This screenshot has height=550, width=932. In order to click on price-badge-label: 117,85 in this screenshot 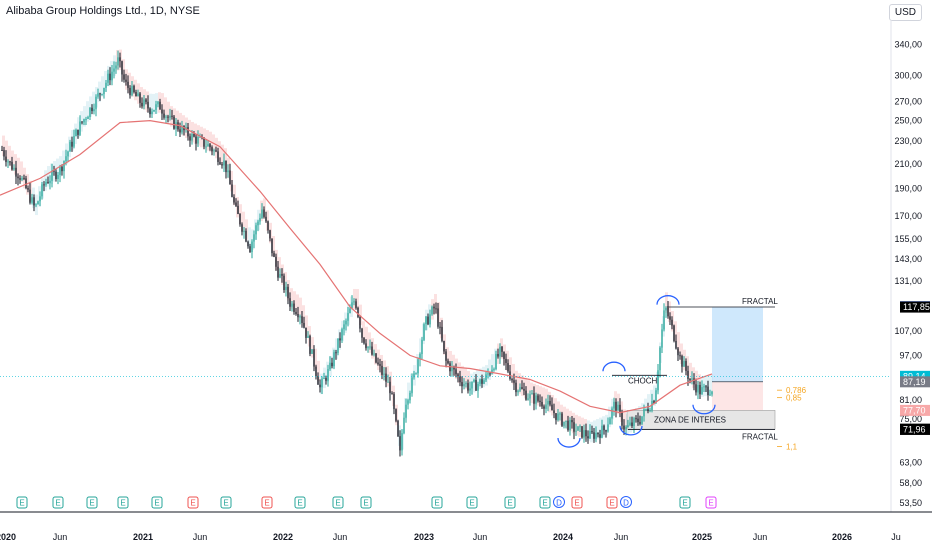, I will do `click(916, 307)`.